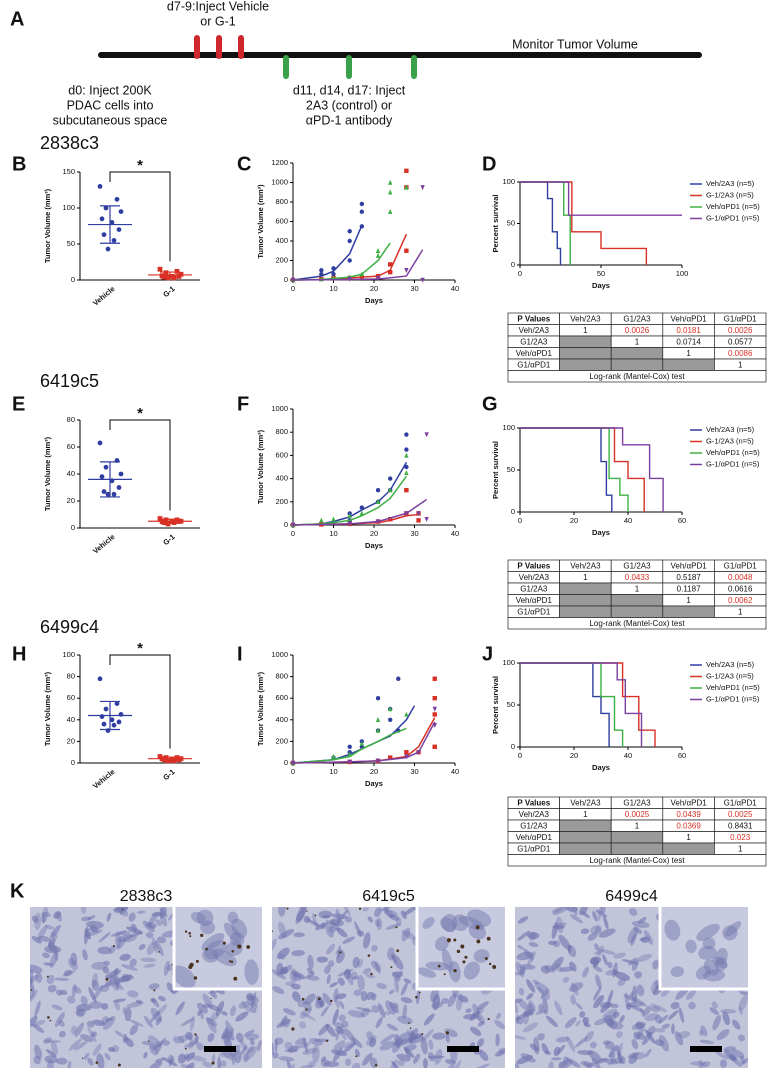 The width and height of the screenshot is (773, 1070). Describe the element at coordinates (281, 478) in the screenshot. I see `y-tick-label: 400` at that location.